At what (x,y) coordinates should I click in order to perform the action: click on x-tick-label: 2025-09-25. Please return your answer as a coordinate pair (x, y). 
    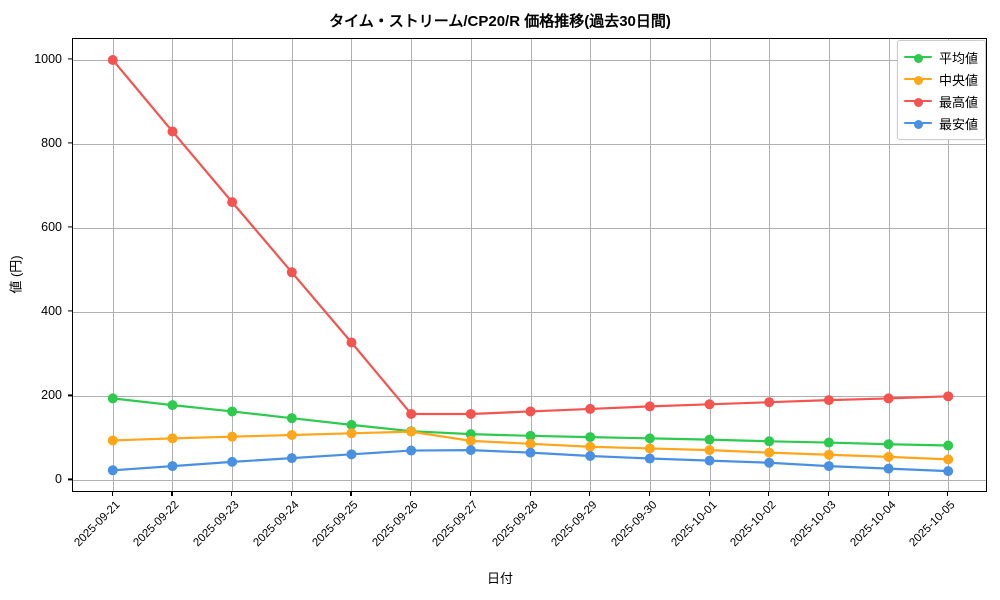
    Looking at the image, I should click on (335, 524).